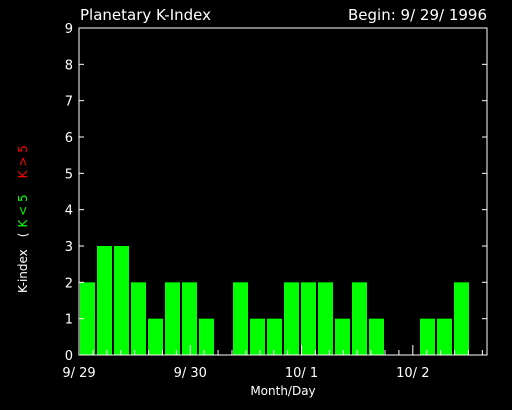 This screenshot has height=410, width=512. What do you see at coordinates (69, 102) in the screenshot?
I see `y-tick-label-7: 7` at bounding box center [69, 102].